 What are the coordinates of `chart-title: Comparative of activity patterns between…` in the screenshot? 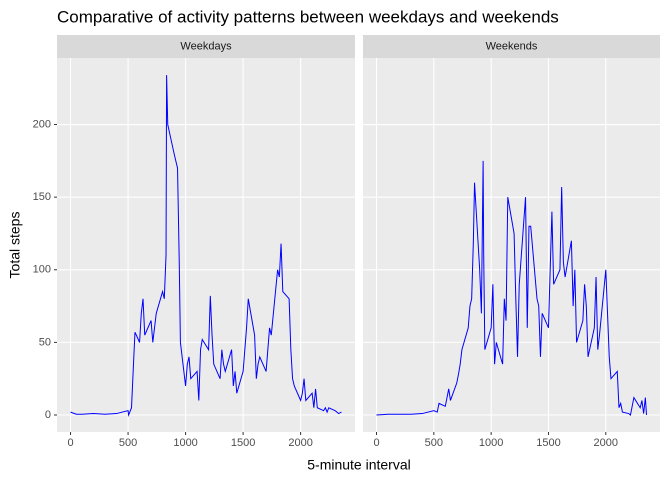 It's located at (308, 16).